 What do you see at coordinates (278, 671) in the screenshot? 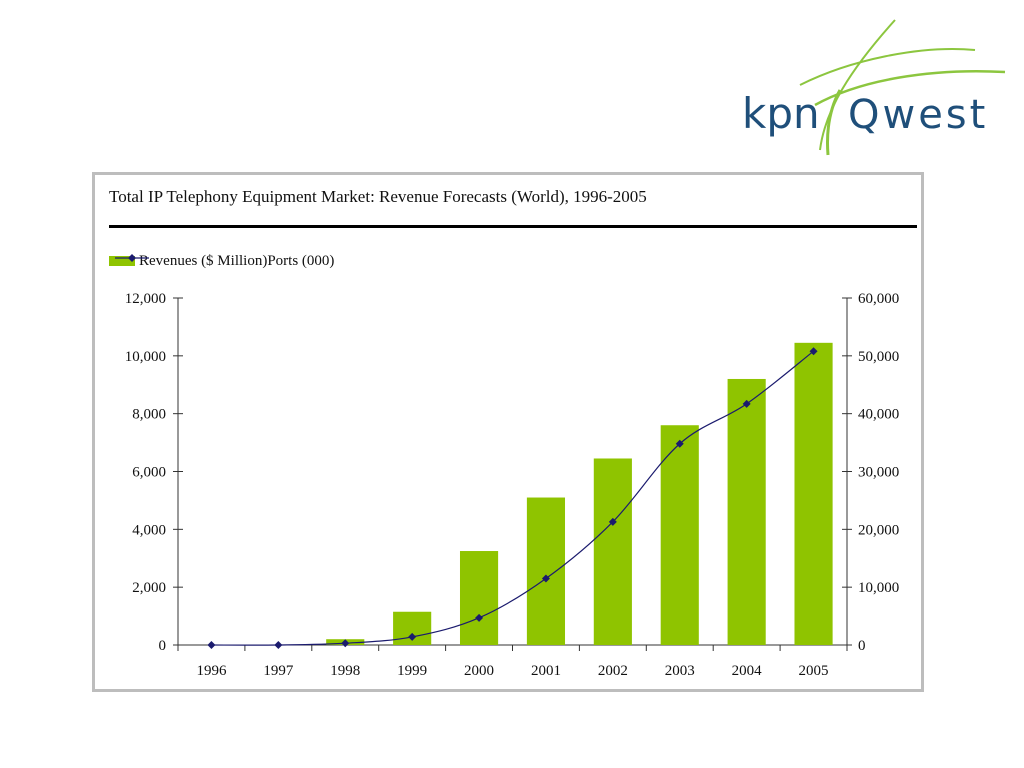
I see `x-tick-label: 1997` at bounding box center [278, 671].